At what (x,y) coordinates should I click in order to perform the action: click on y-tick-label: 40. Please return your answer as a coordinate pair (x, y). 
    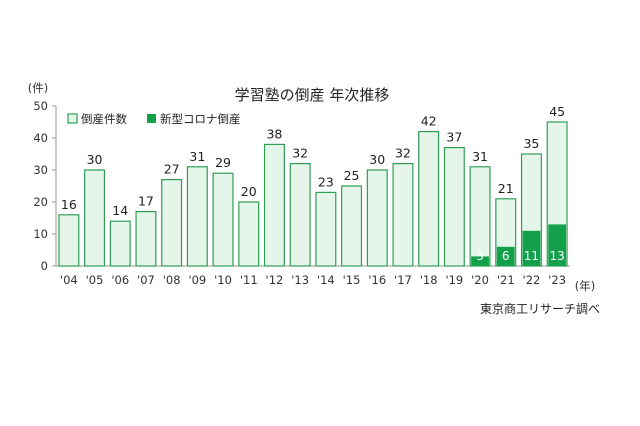
    Looking at the image, I should click on (40, 138).